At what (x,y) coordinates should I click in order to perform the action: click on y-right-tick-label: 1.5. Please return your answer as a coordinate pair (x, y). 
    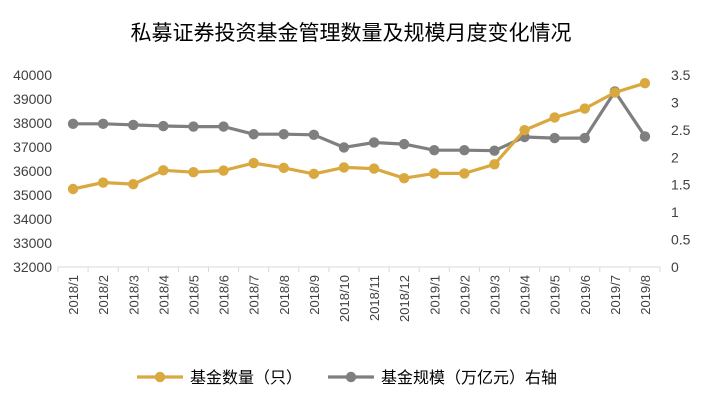
    Looking at the image, I should click on (681, 185).